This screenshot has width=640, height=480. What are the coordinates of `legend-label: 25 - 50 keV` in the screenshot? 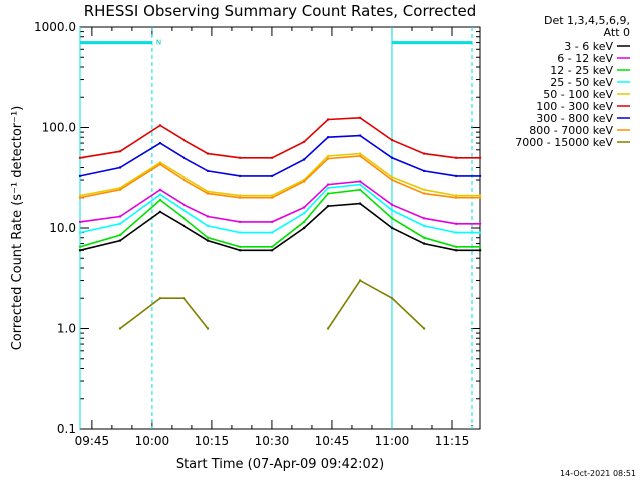 It's located at (581, 82).